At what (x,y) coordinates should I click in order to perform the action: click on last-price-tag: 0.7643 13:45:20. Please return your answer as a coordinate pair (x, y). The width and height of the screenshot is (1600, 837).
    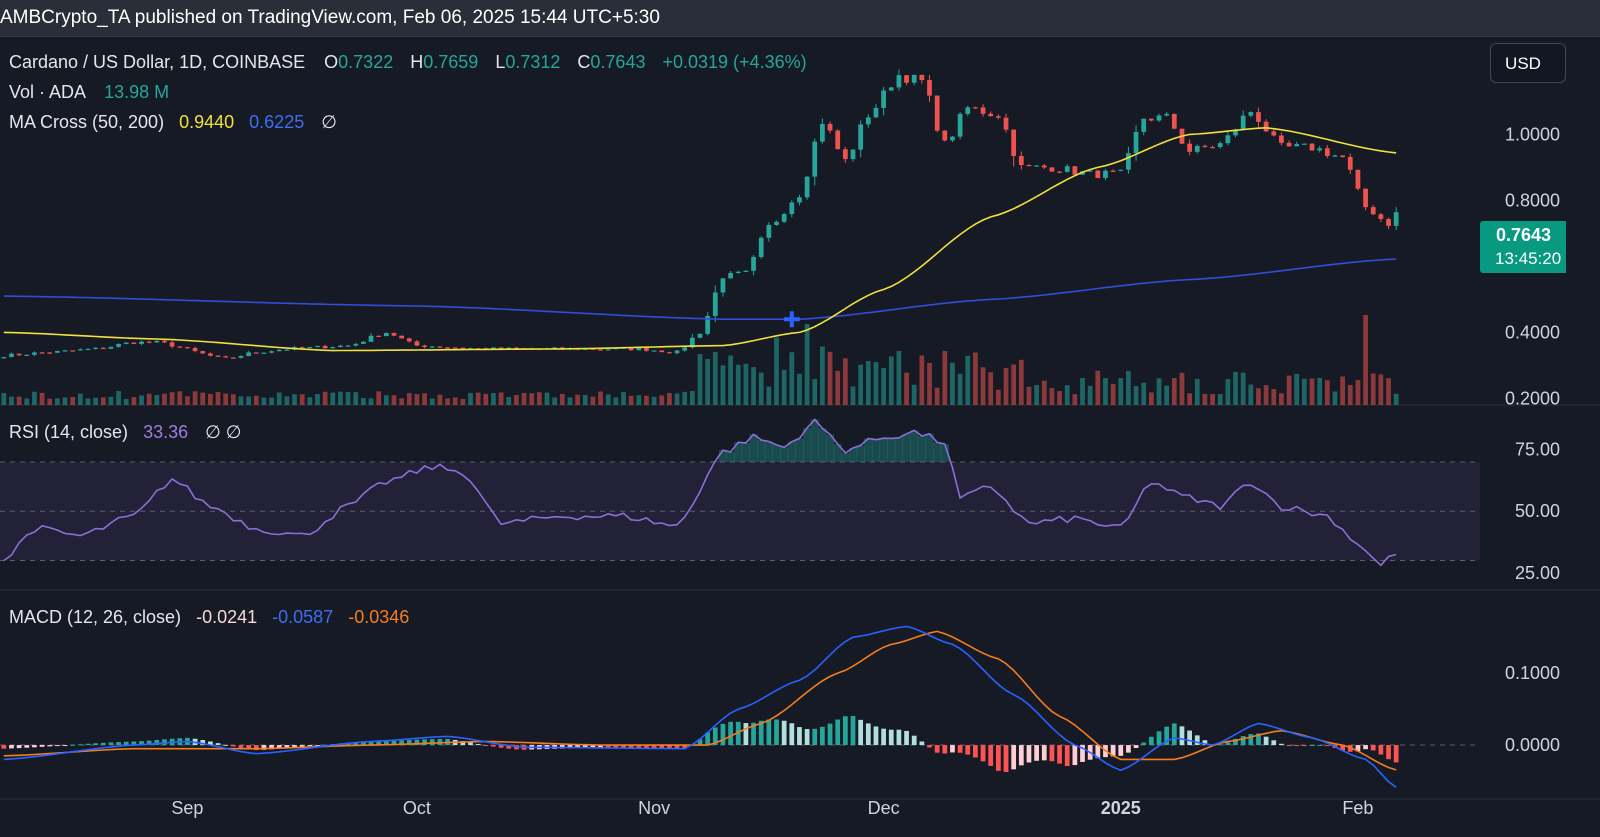
    Looking at the image, I should click on (1523, 247).